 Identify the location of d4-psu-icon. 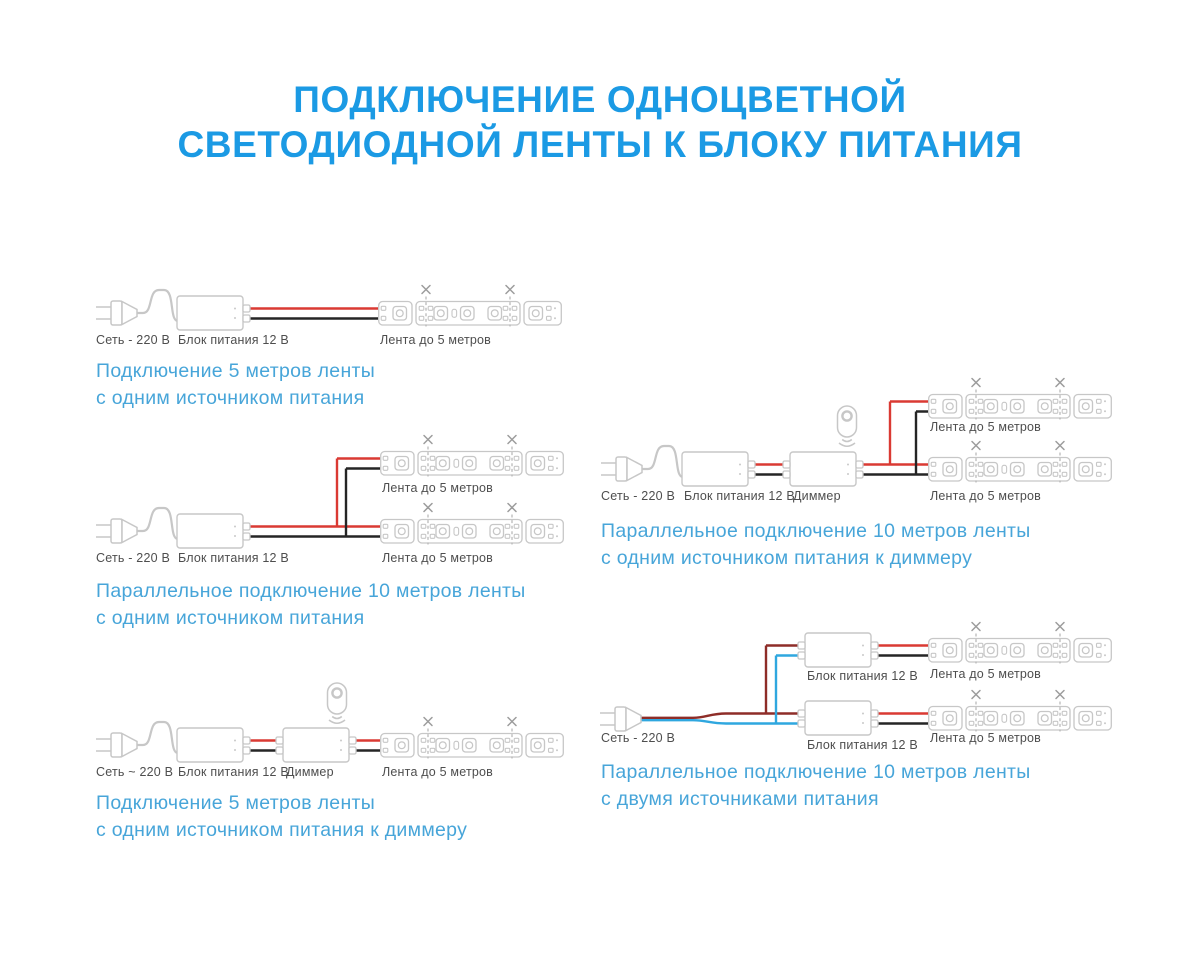
(715, 469).